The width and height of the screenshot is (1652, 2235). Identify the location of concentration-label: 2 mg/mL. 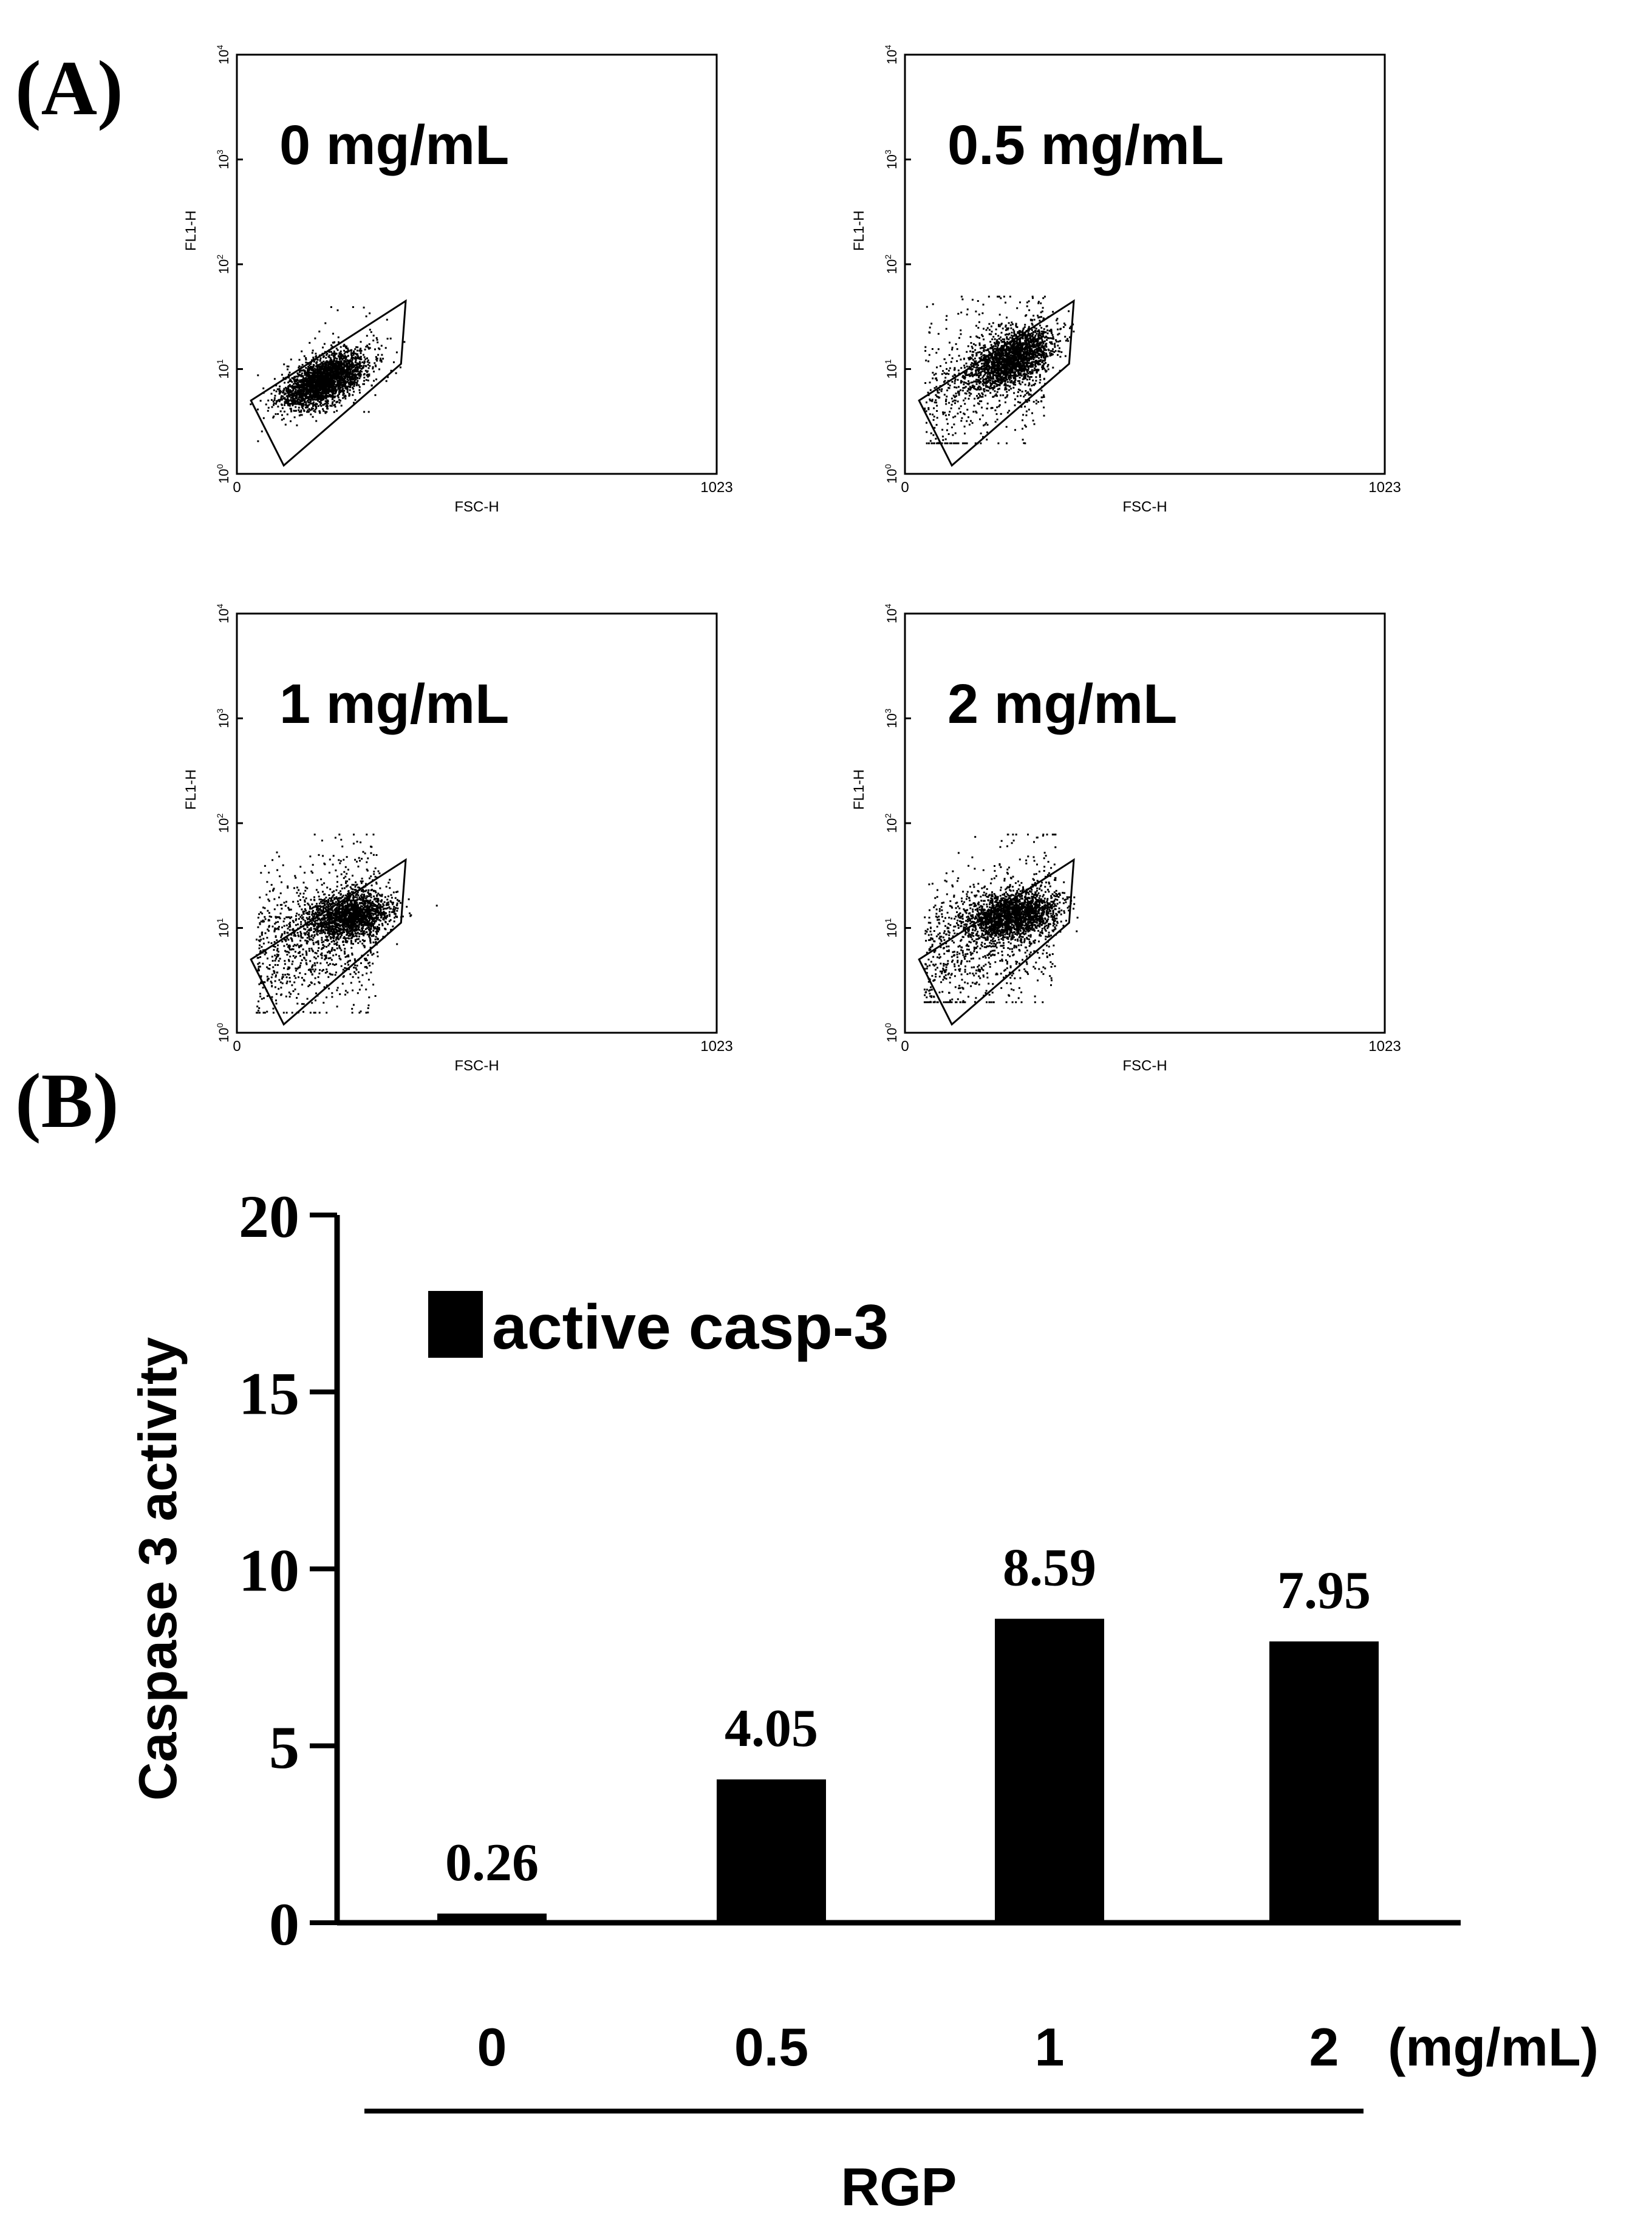
(1062, 704).